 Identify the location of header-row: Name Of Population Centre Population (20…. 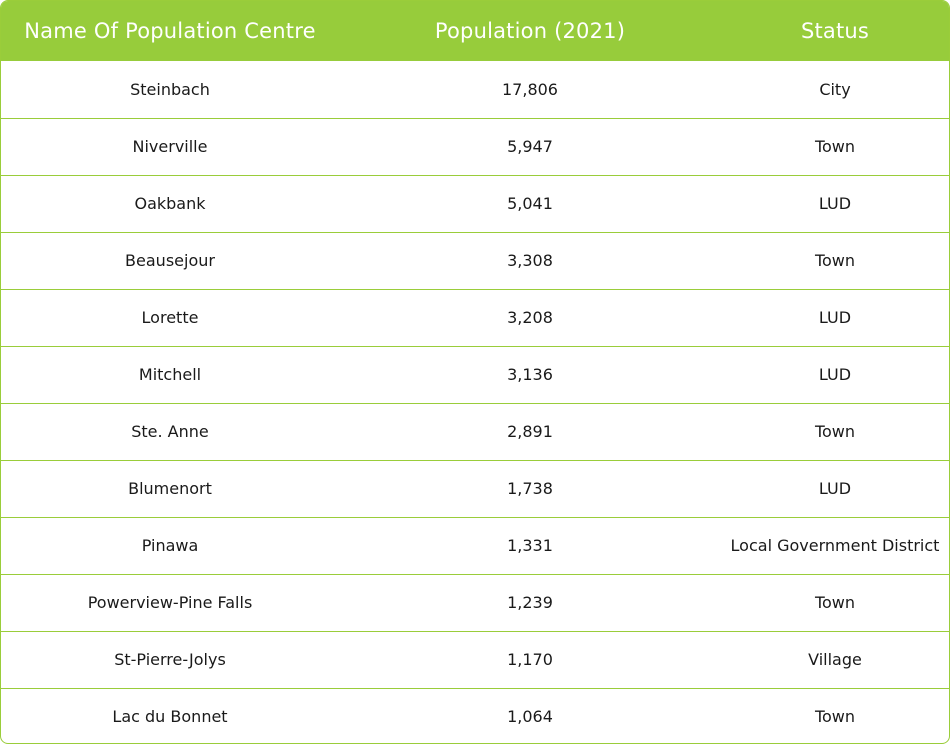
(475, 31).